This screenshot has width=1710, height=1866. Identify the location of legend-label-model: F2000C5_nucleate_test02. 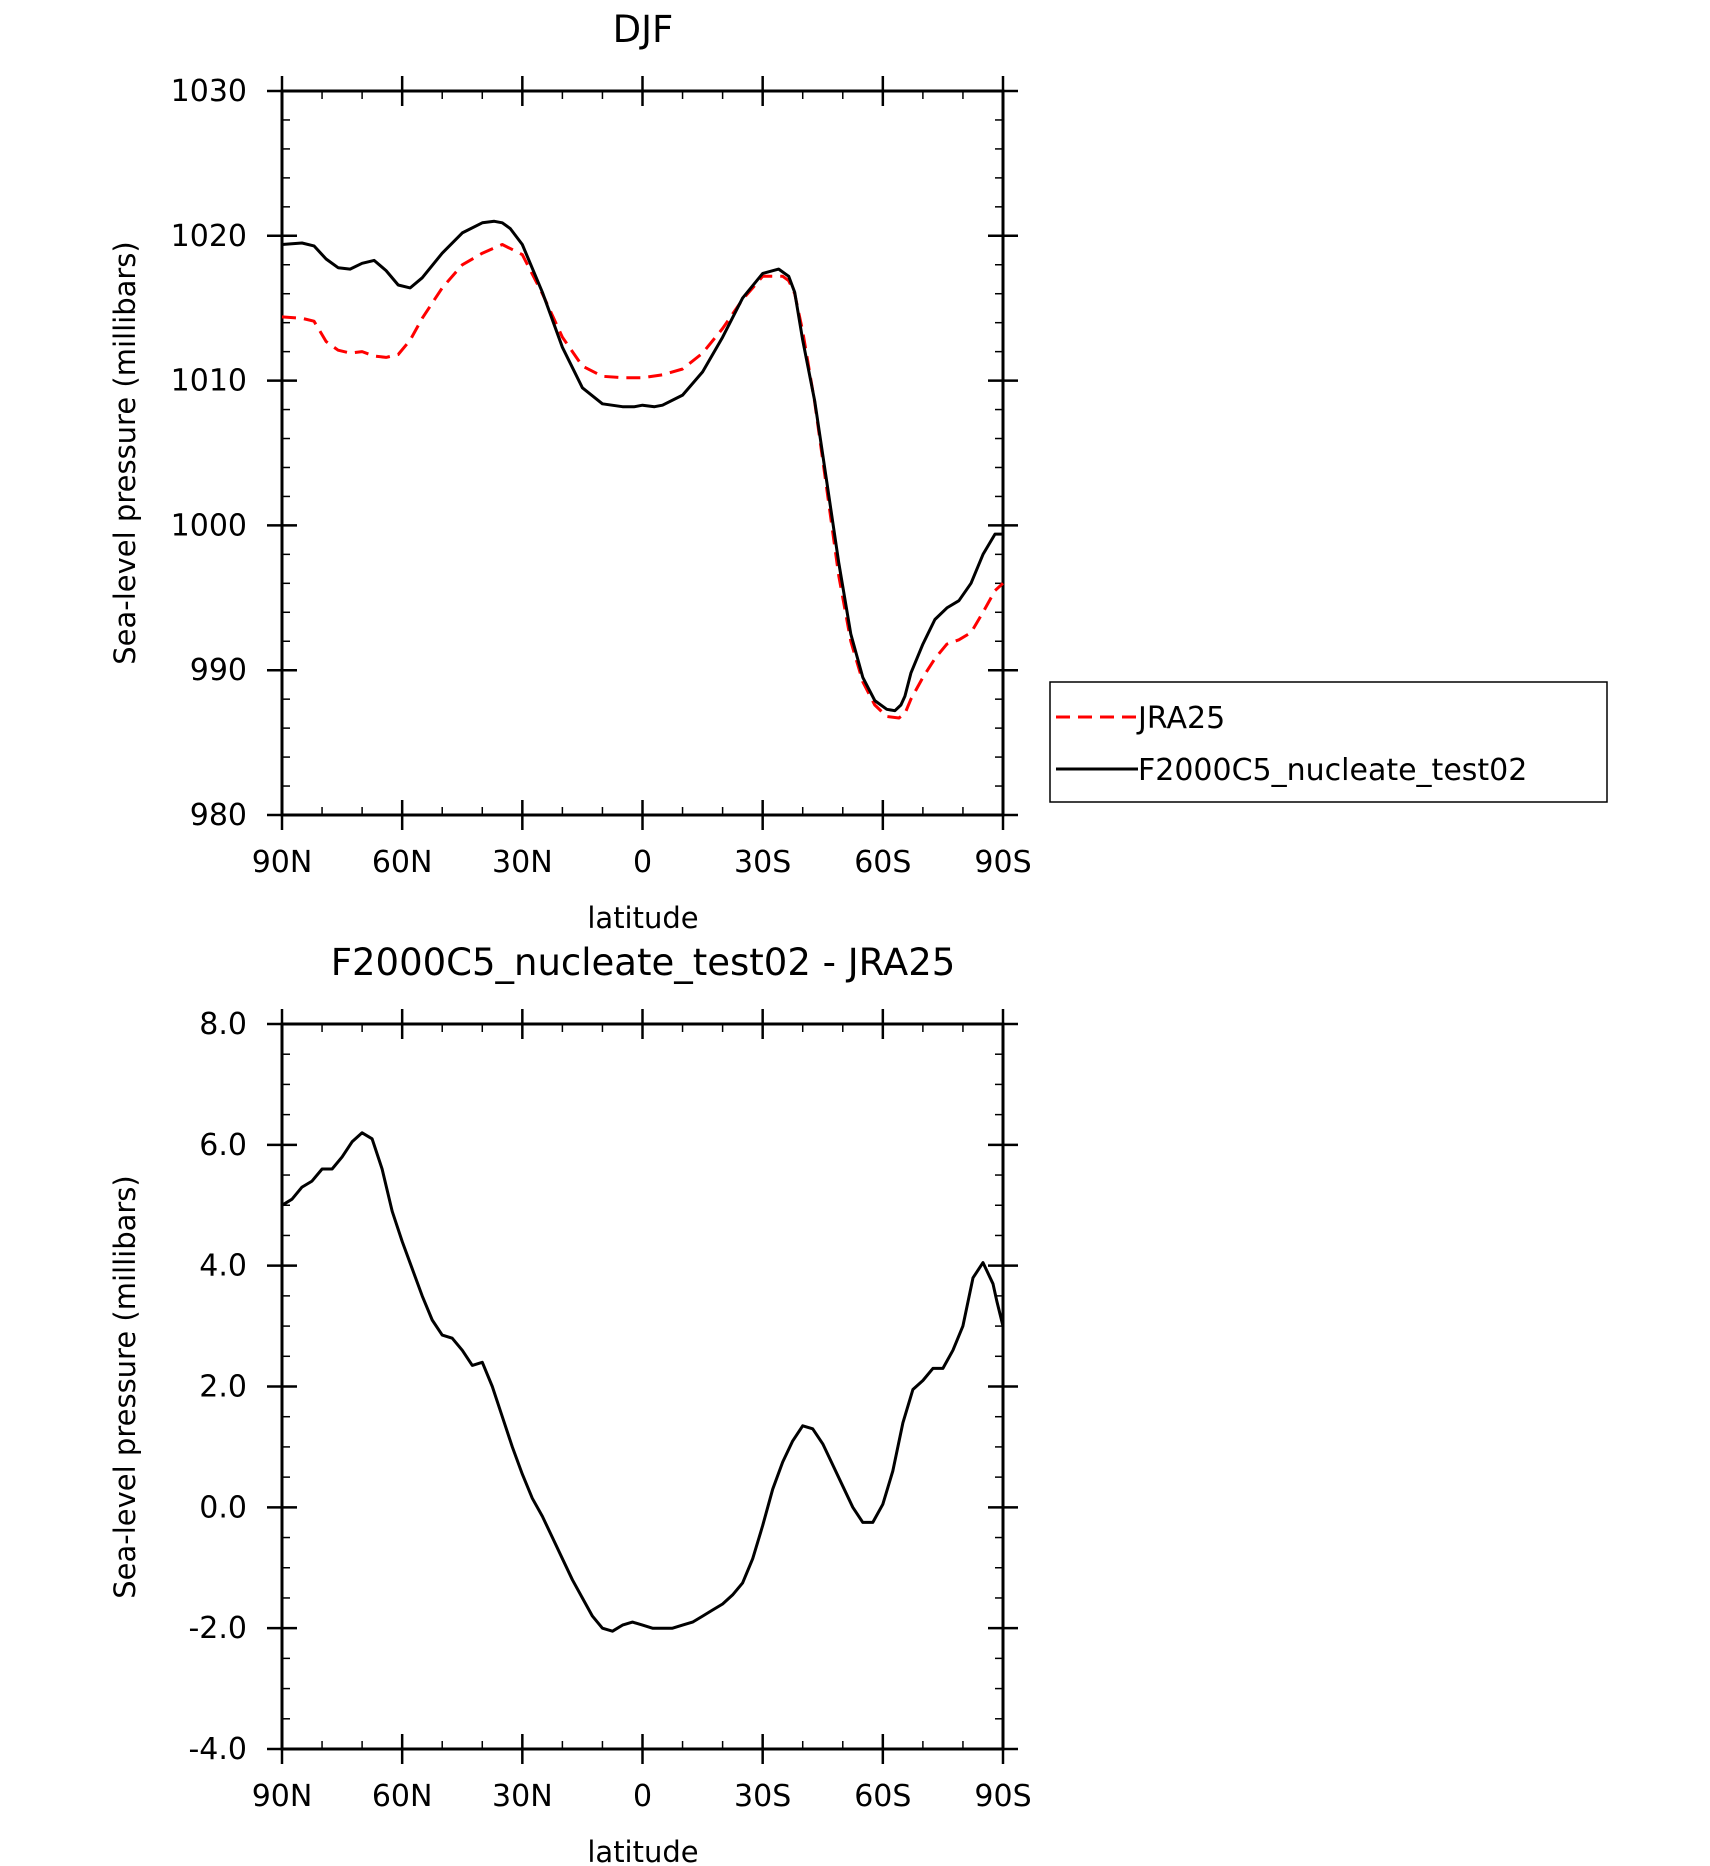
(1332, 770).